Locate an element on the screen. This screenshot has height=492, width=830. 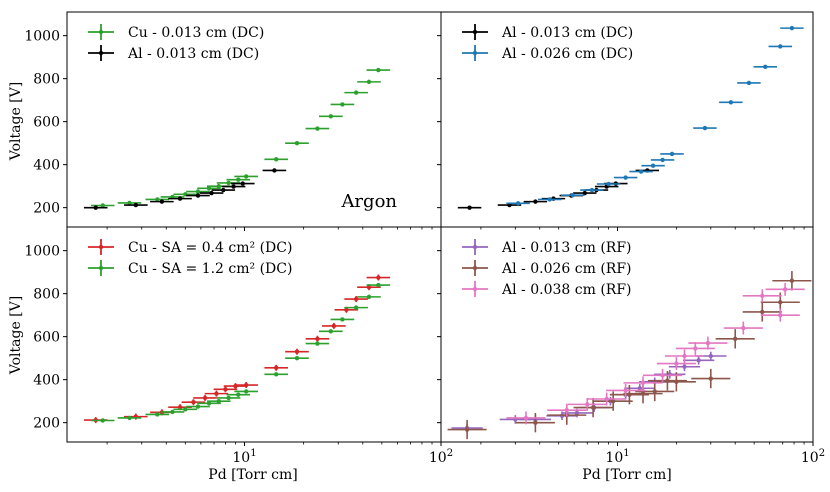
series-red is located at coordinates (237, 349).